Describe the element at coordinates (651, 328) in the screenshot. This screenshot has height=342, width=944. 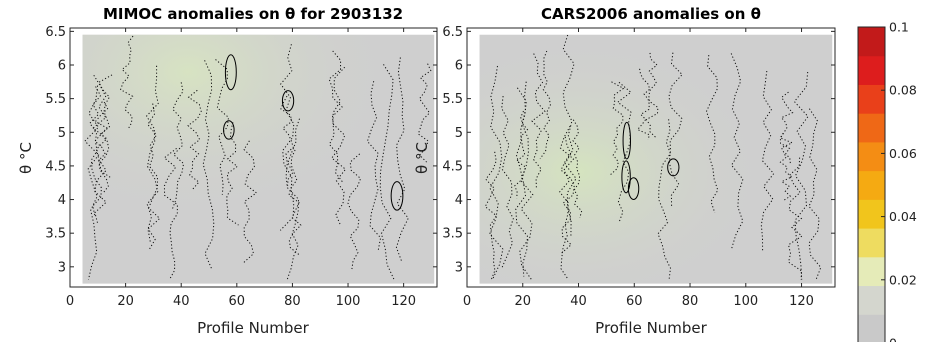
I see `x-axis-label-cars2006: Profile Number` at that location.